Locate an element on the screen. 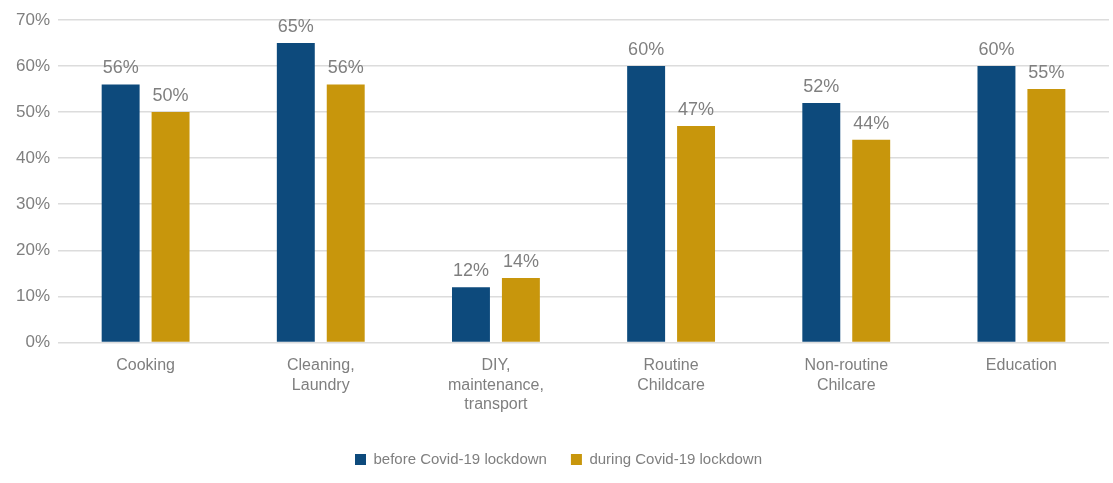  y-tick-label: 40% is located at coordinates (33, 157).